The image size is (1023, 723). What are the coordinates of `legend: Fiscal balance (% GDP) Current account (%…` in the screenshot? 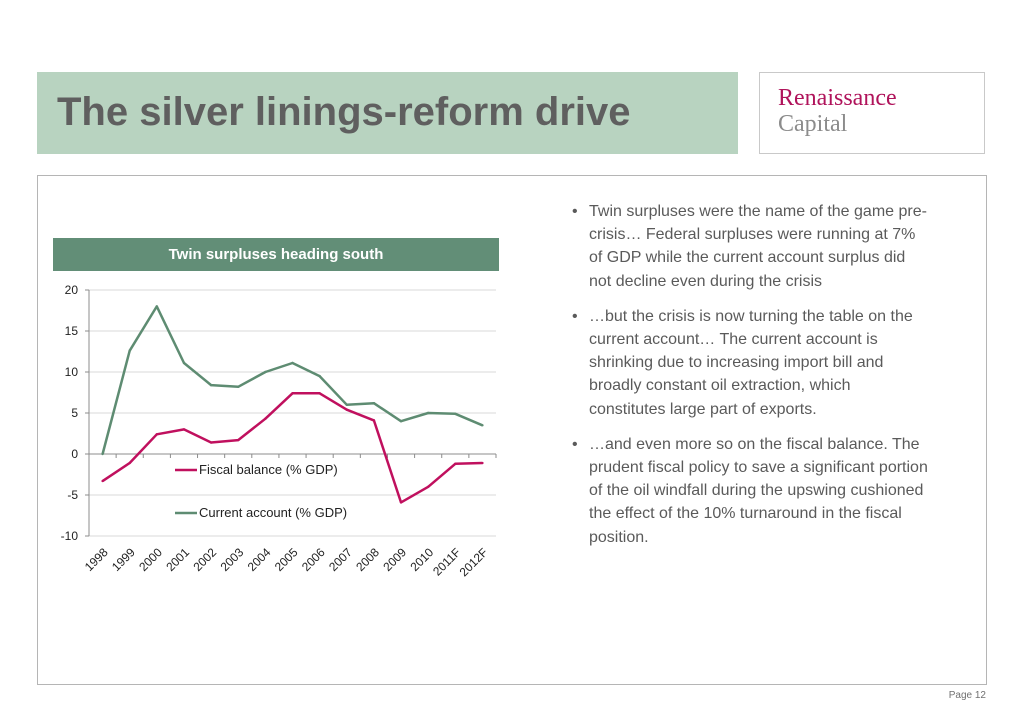 It's located at (261, 491).